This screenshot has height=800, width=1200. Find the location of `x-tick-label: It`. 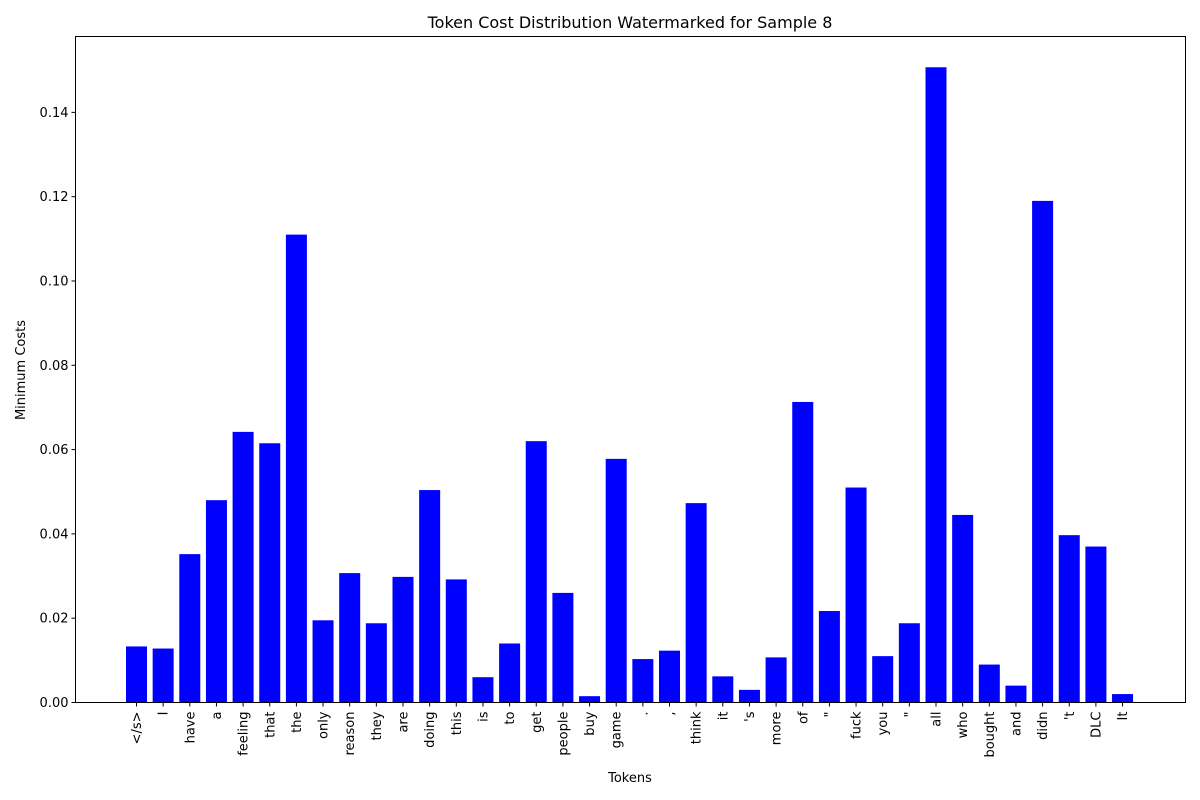

x-tick-label: It is located at coordinates (1123, 716).